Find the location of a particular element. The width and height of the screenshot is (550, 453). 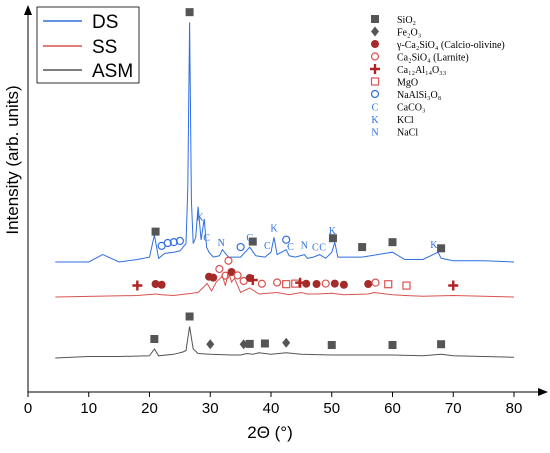

x-tick-label: 20 is located at coordinates (149, 408).